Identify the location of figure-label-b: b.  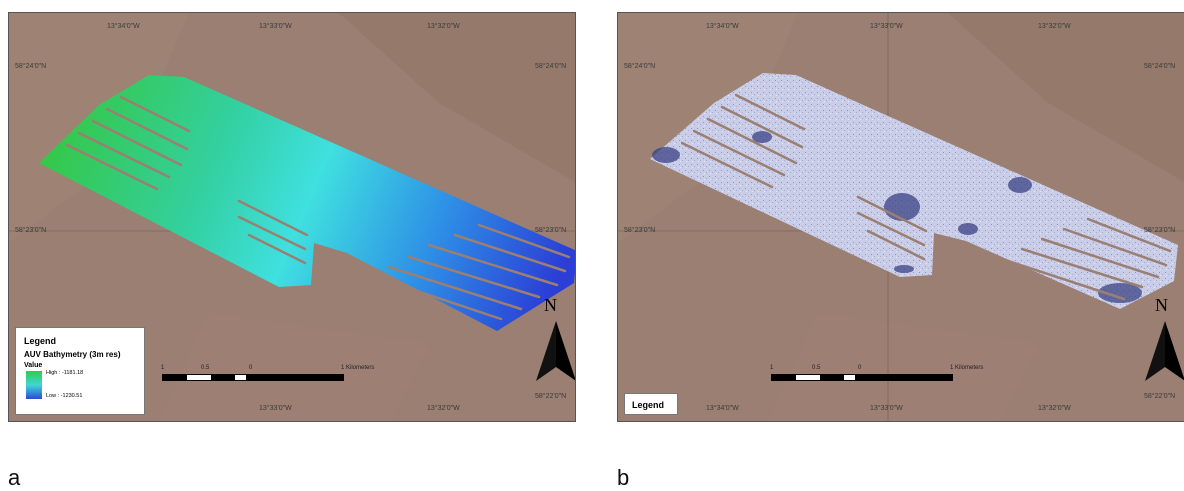
(623, 477).